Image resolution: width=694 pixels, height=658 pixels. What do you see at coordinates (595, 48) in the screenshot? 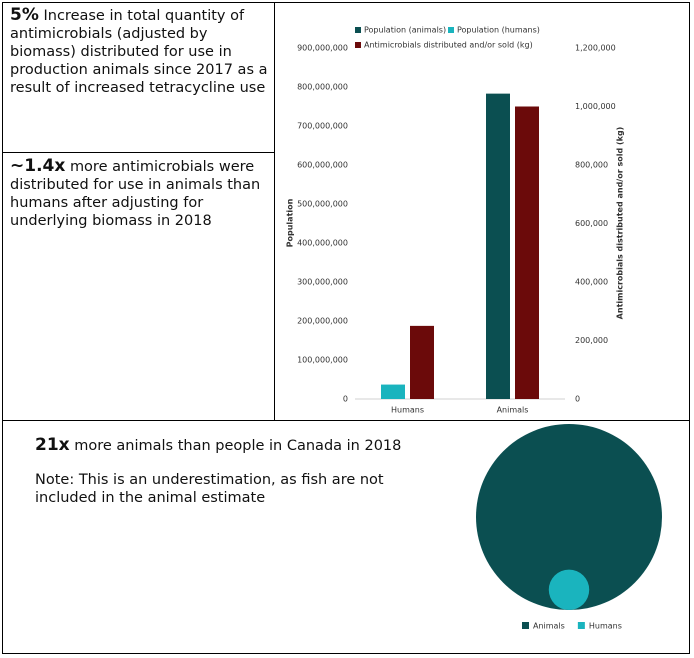
I see `y2-tick-label: 1,200,000` at bounding box center [595, 48].